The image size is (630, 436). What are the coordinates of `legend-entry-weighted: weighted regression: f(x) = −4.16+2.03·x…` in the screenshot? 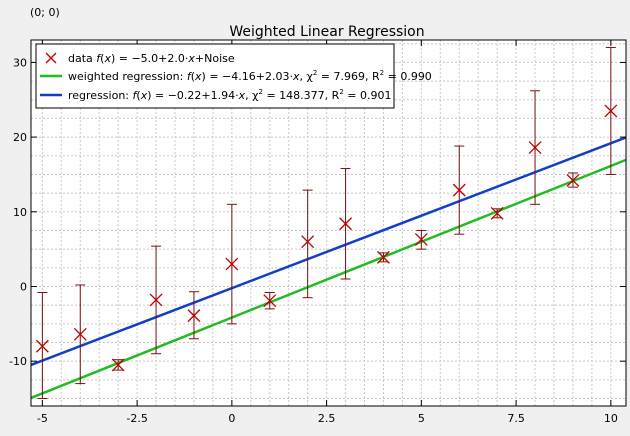 It's located at (250, 76).